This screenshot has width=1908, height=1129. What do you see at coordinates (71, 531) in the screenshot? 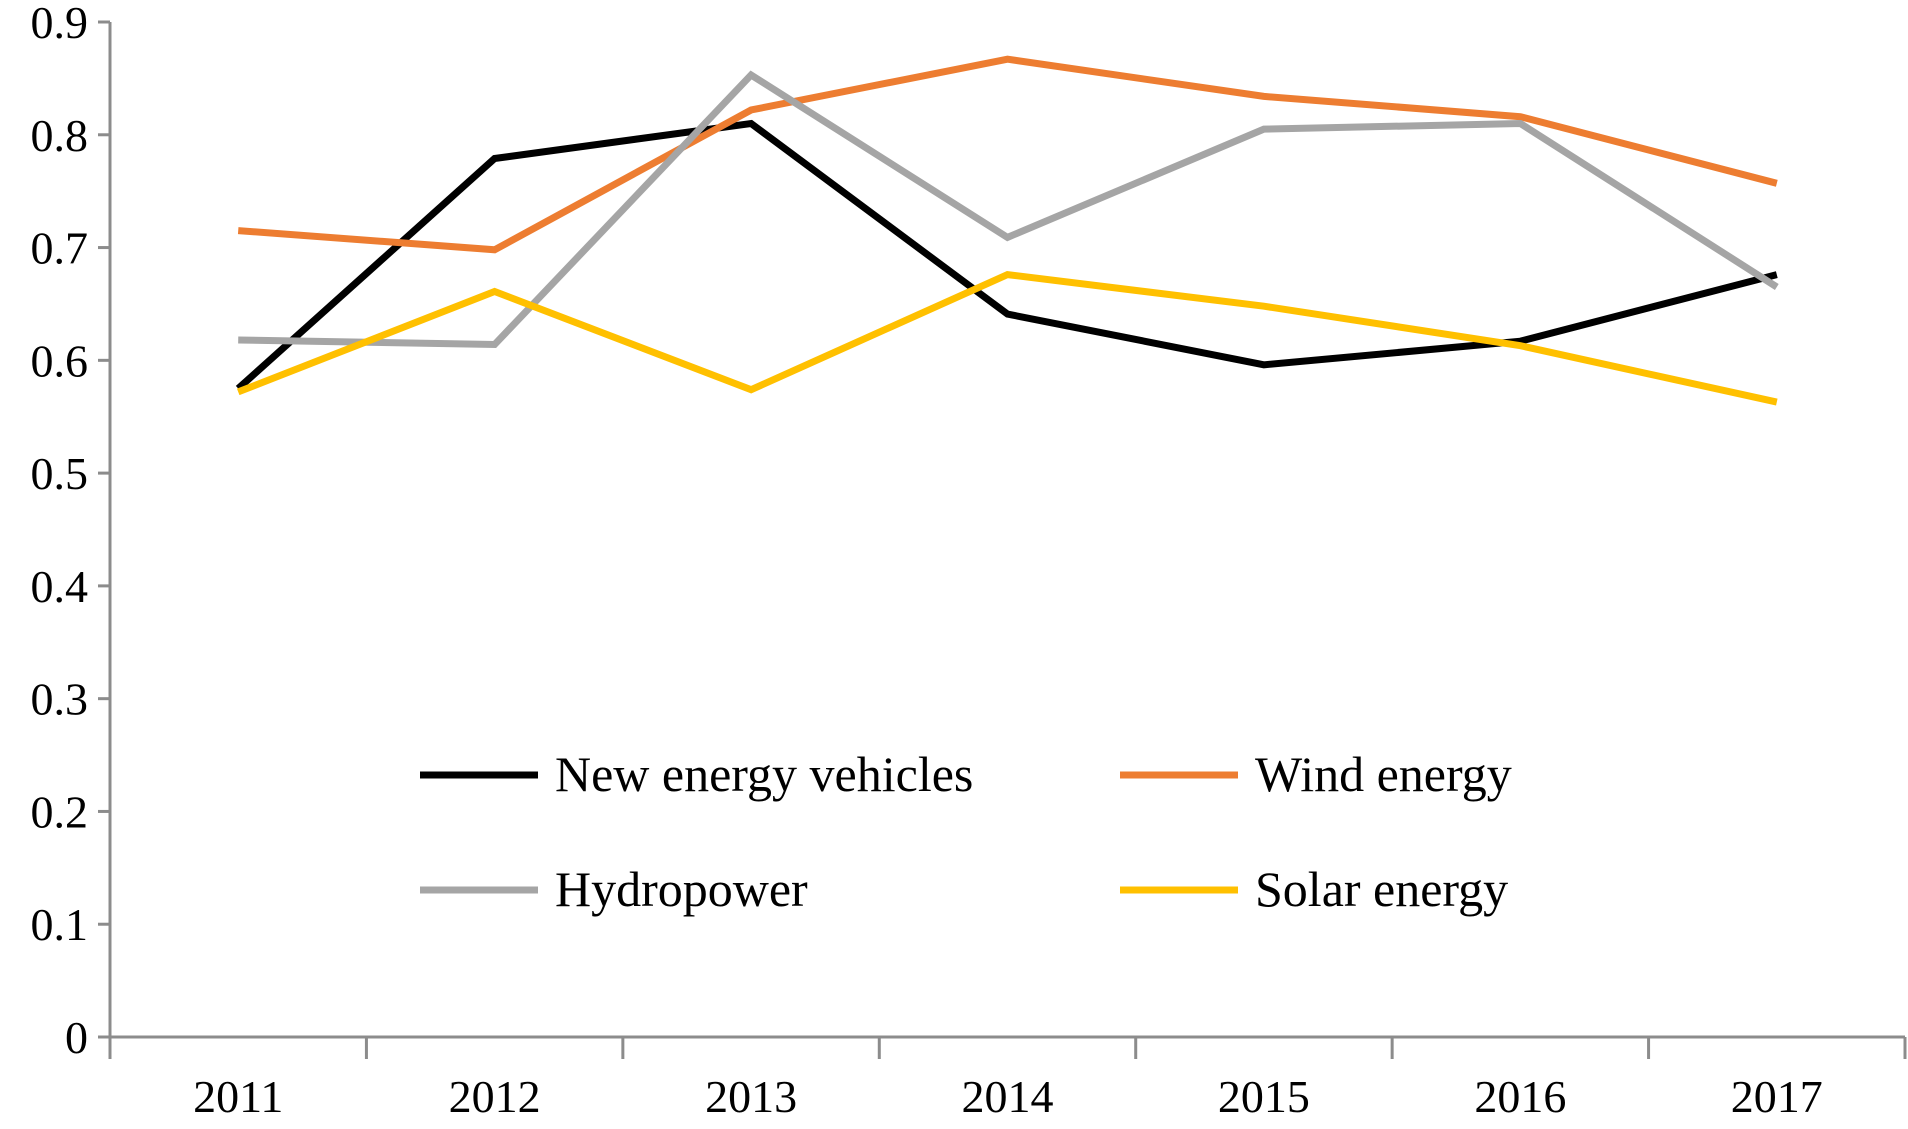
I see `y-axis: 0 0.1 0.2 0.3 0.4 0.5 0.6 0.7 0.8 0.9` at bounding box center [71, 531].